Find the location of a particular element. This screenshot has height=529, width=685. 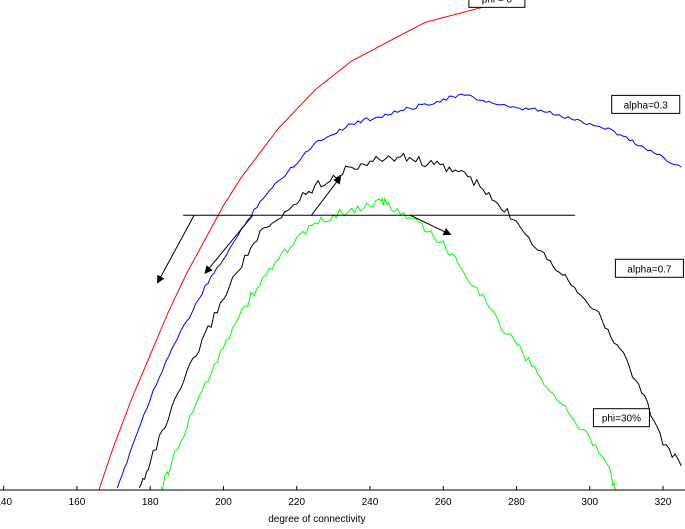

x-tick-label: 140 is located at coordinates (6, 502).